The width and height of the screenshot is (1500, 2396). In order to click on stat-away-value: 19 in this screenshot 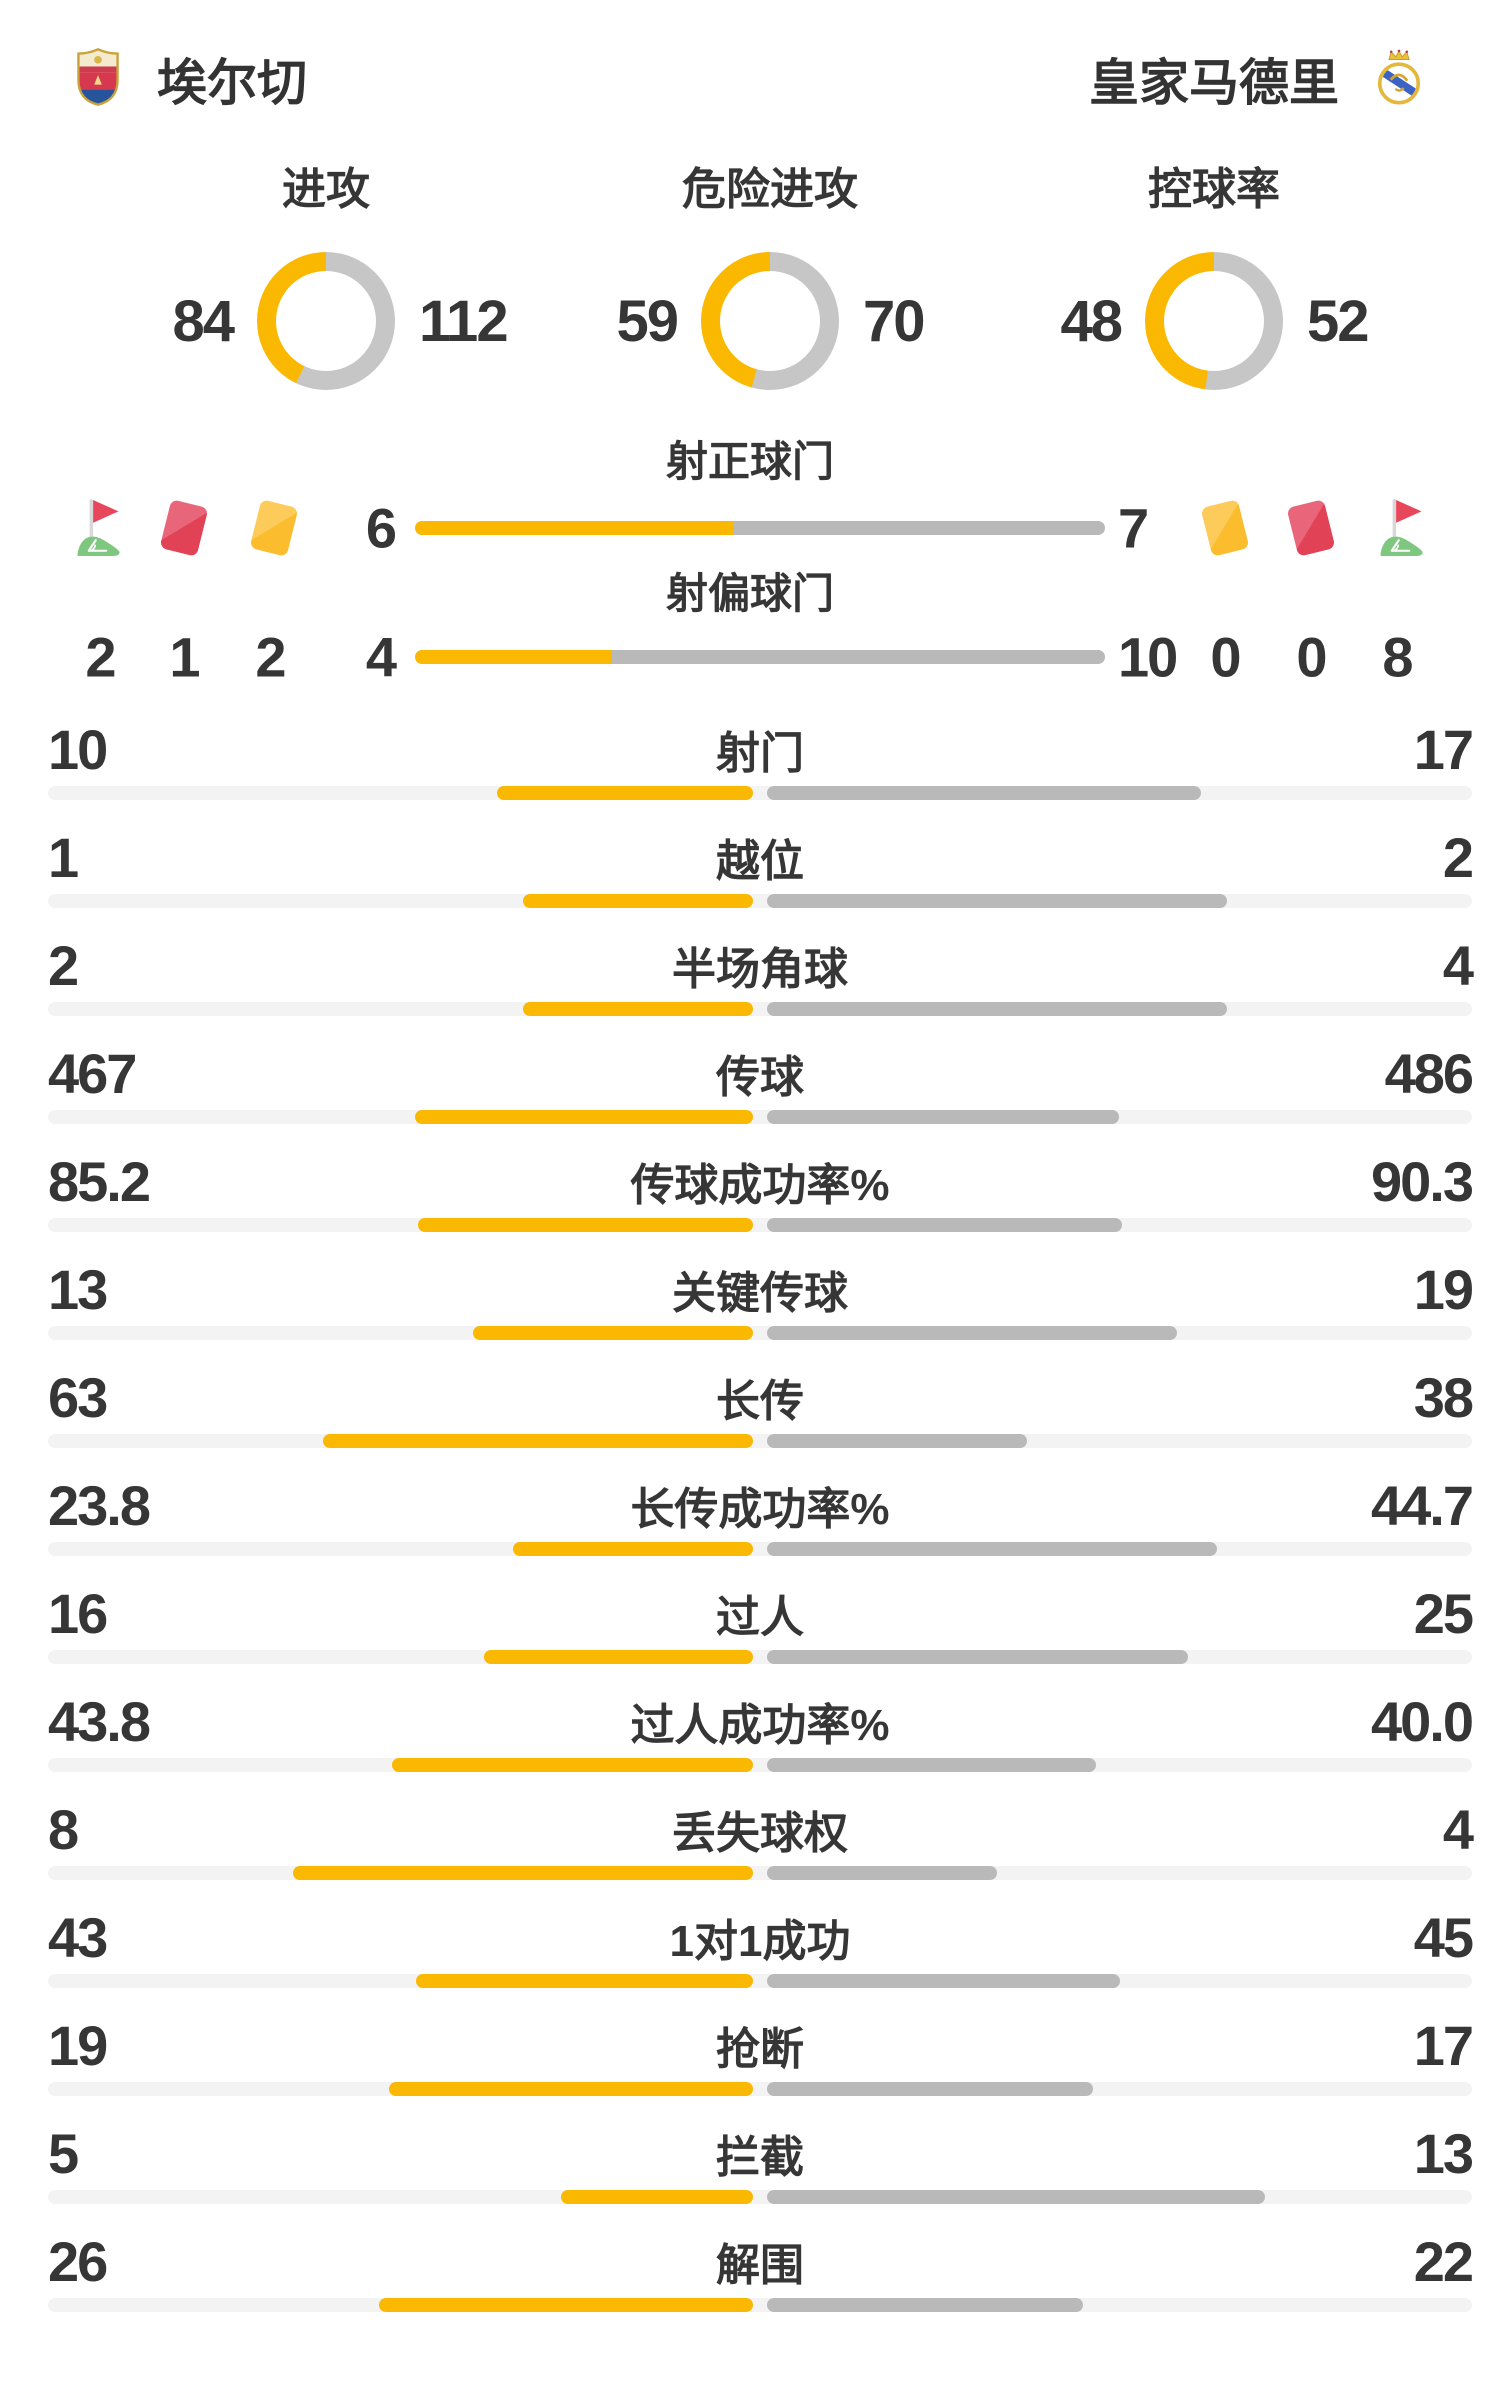, I will do `click(1443, 1289)`.